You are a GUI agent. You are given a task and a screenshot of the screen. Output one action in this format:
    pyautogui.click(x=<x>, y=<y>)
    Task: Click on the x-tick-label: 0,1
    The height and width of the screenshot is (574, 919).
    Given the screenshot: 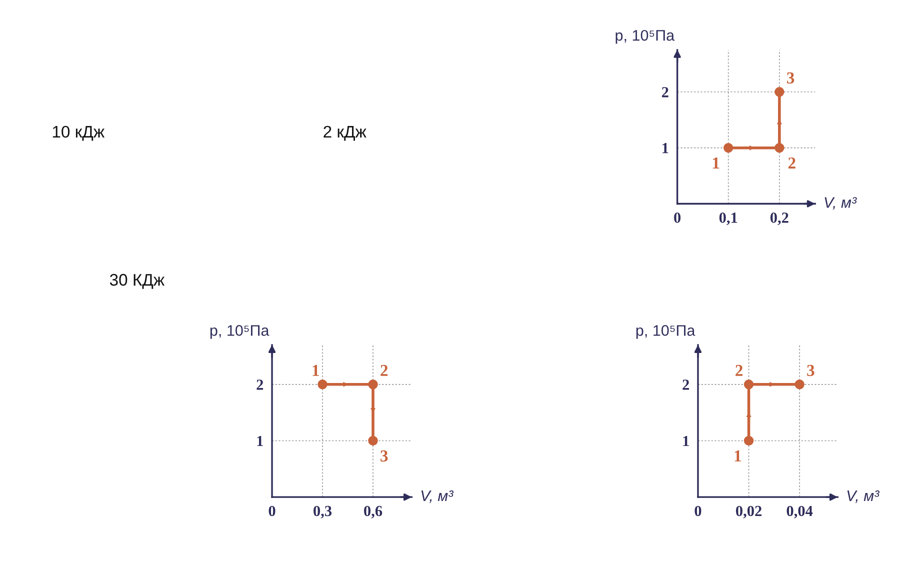 What is the action you would take?
    pyautogui.click(x=728, y=219)
    